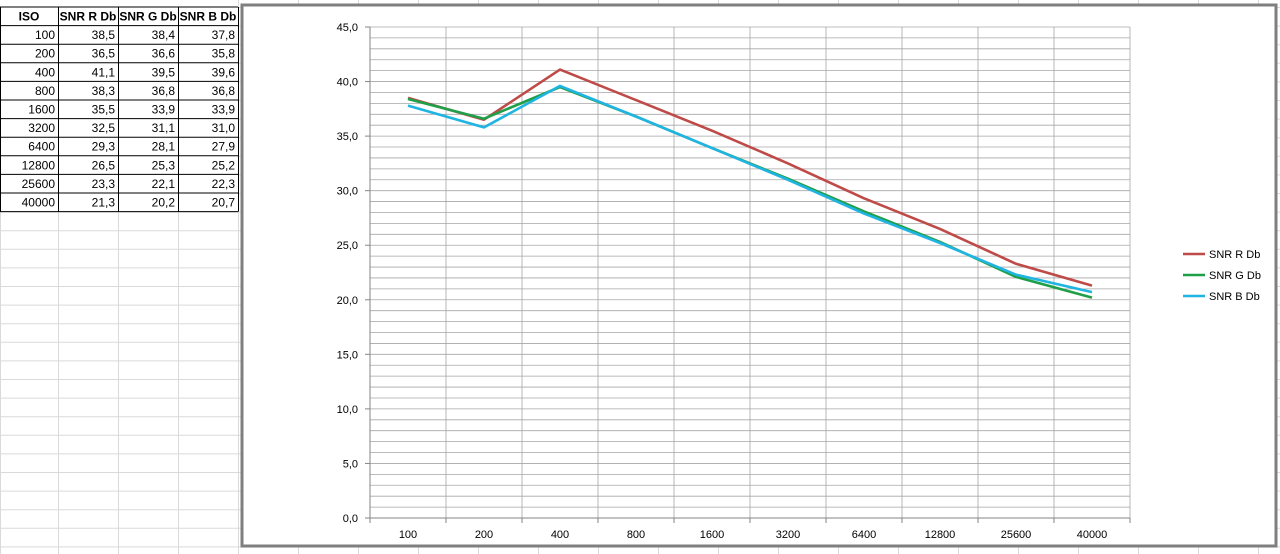  I want to click on header-cell: ISO, so click(29, 17).